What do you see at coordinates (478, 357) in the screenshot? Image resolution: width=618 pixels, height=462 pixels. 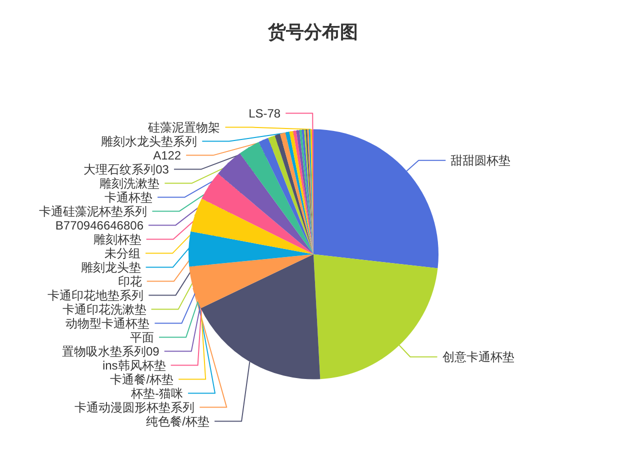 I see `slice-label: 创意卡通杯垫` at bounding box center [478, 357].